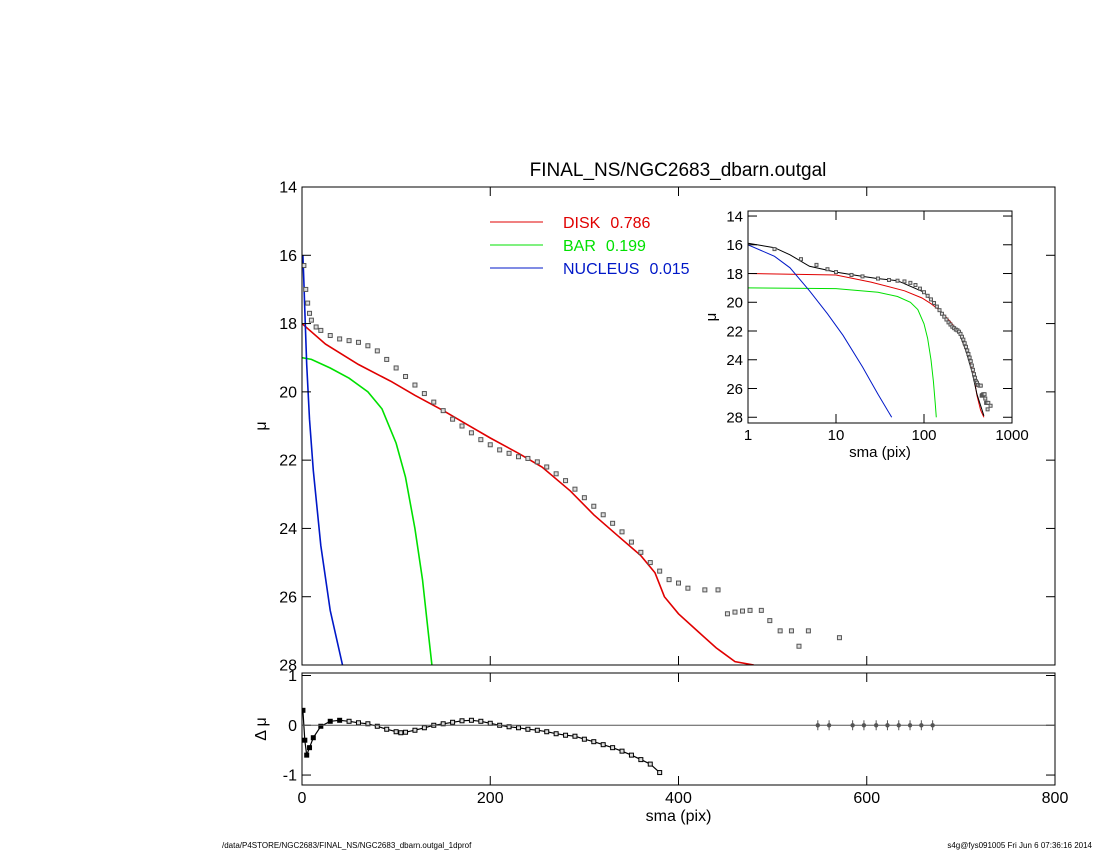 The width and height of the screenshot is (1100, 855). I want to click on x-tick-label: 400, so click(678, 798).